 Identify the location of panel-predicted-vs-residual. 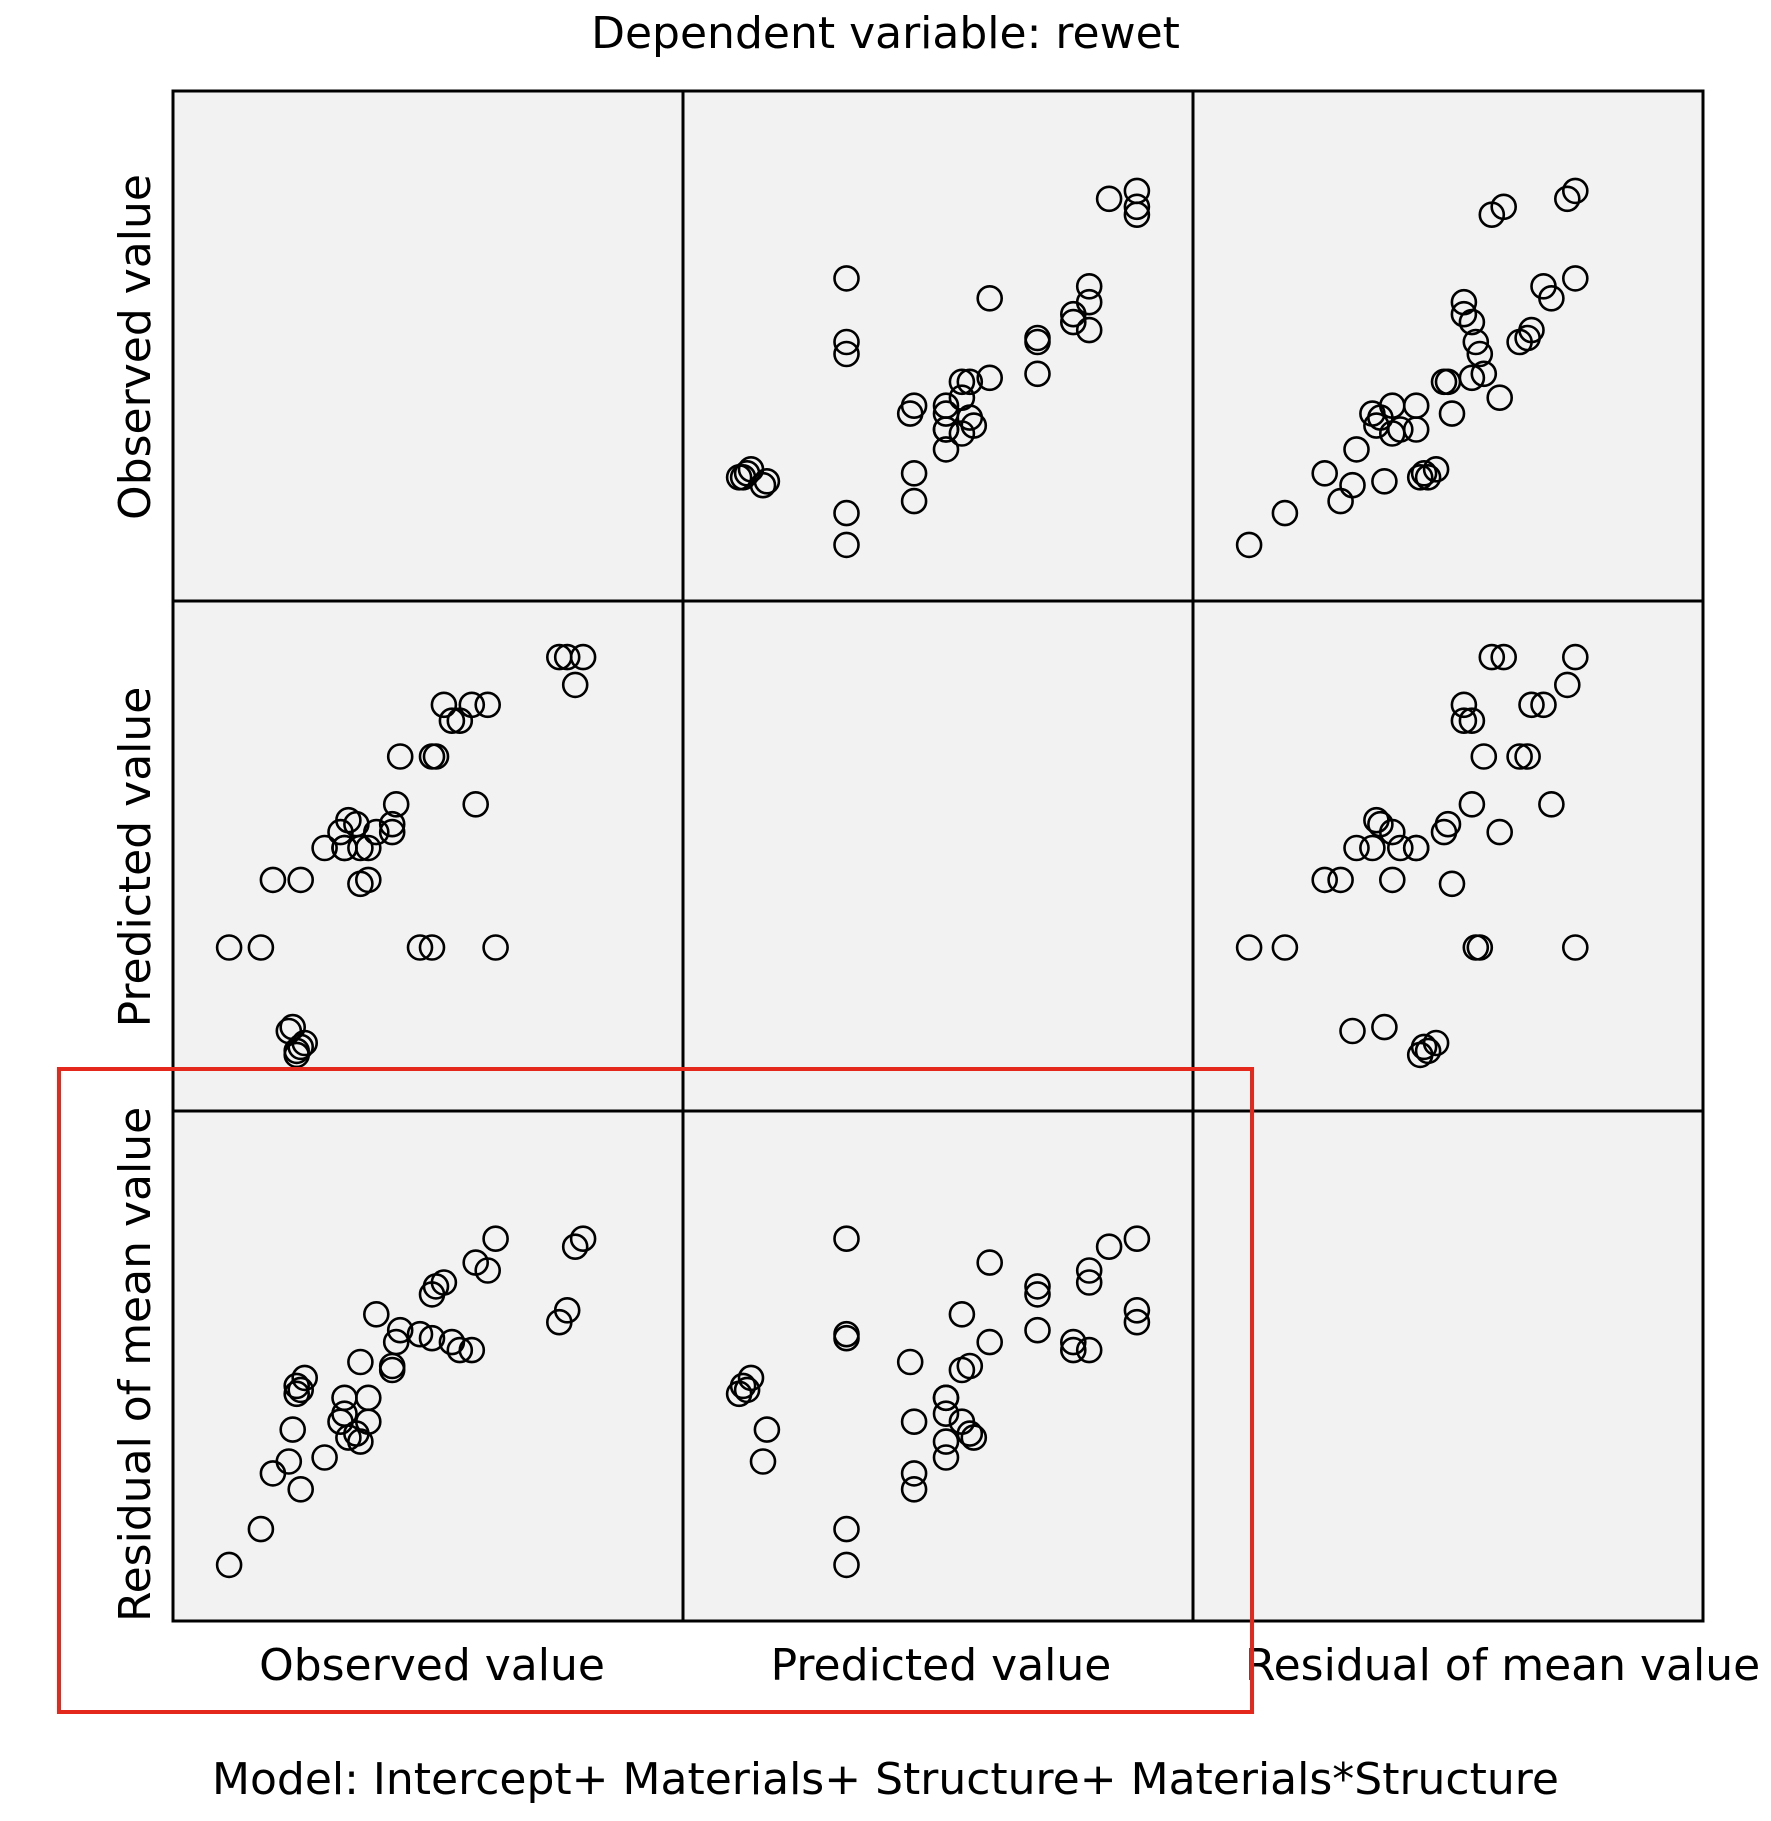
(1448, 856).